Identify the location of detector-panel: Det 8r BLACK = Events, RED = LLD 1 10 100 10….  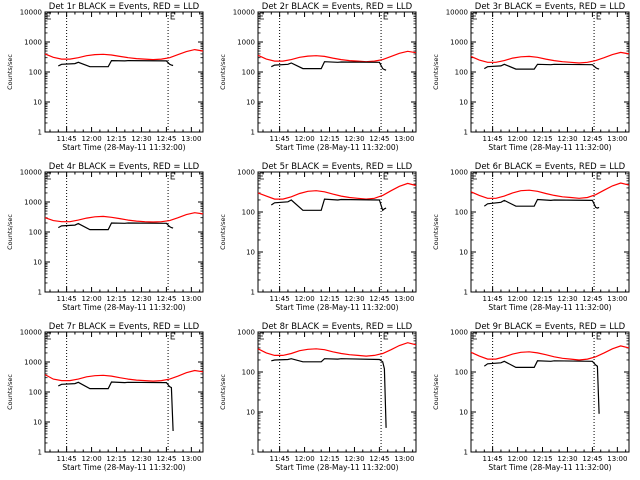
(318, 397).